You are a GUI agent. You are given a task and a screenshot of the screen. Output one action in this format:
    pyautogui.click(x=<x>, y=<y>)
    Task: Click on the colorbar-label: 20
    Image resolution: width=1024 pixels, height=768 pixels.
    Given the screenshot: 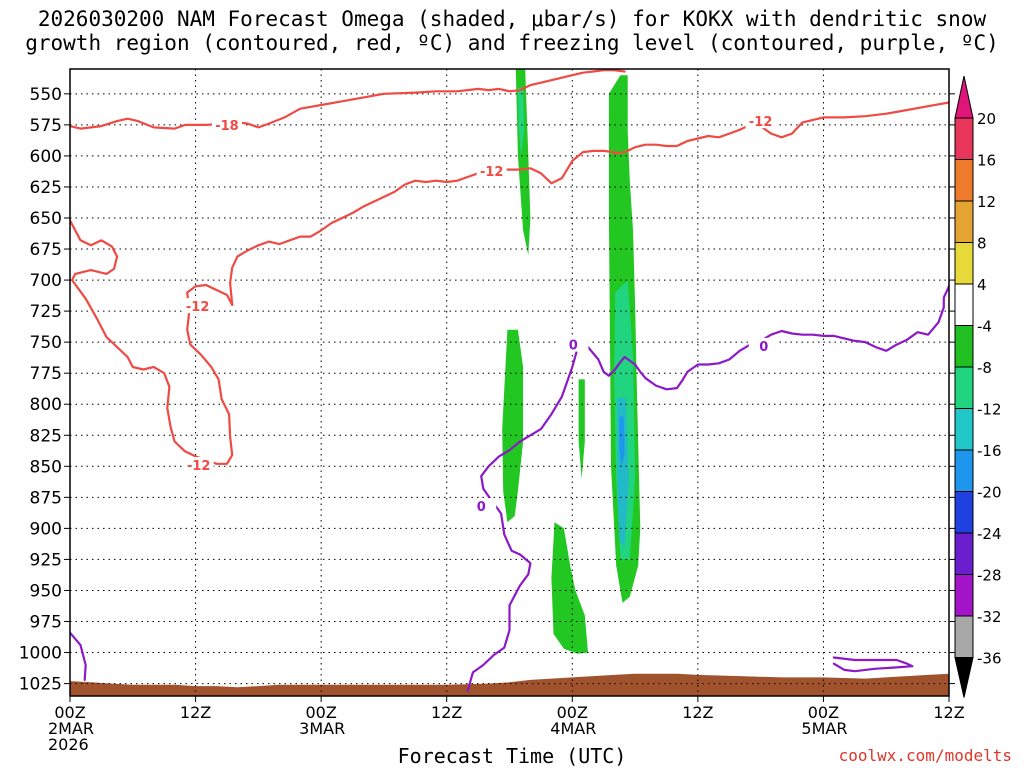 What is the action you would take?
    pyautogui.click(x=986, y=119)
    